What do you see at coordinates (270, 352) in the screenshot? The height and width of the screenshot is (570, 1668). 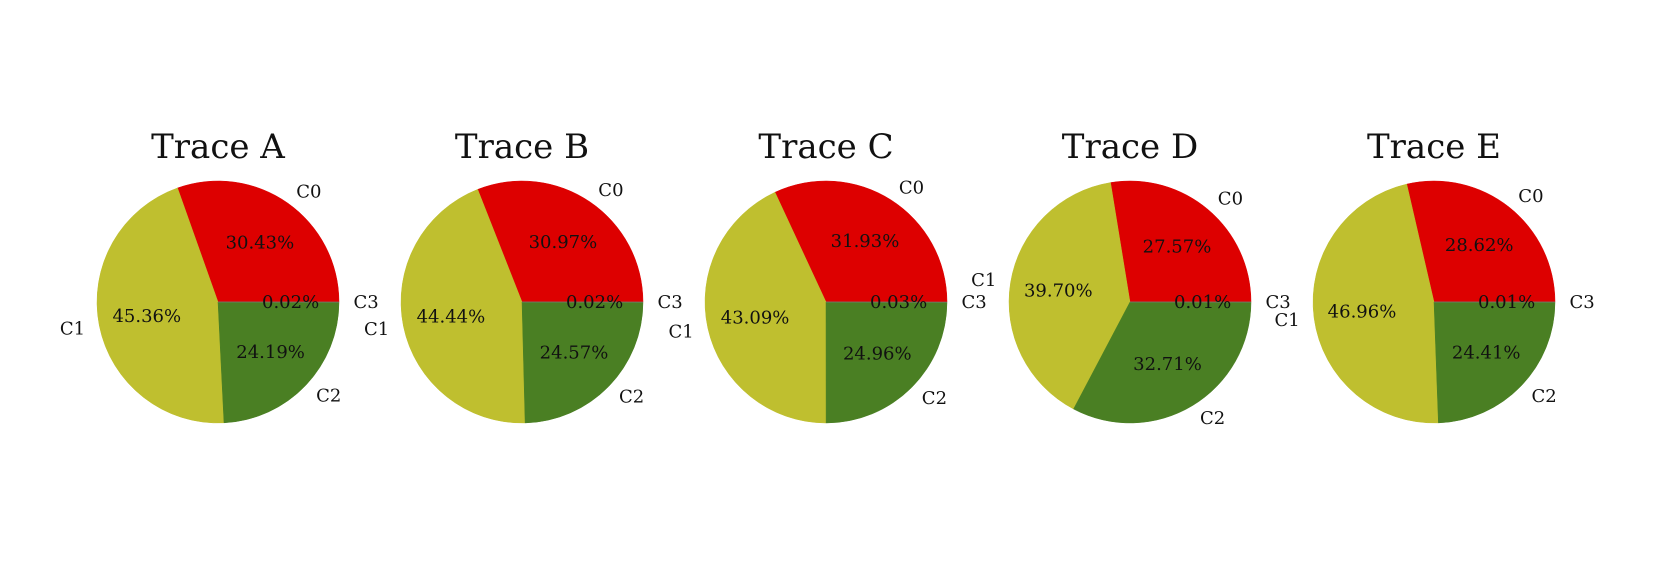 I see `slice-percent-c2: 24.19%` at bounding box center [270, 352].